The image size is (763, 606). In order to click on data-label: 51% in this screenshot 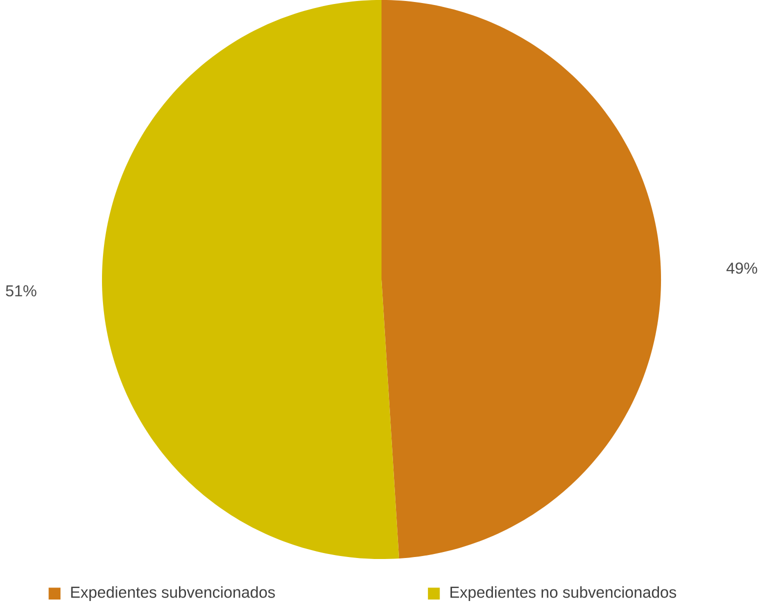, I will do `click(21, 290)`.